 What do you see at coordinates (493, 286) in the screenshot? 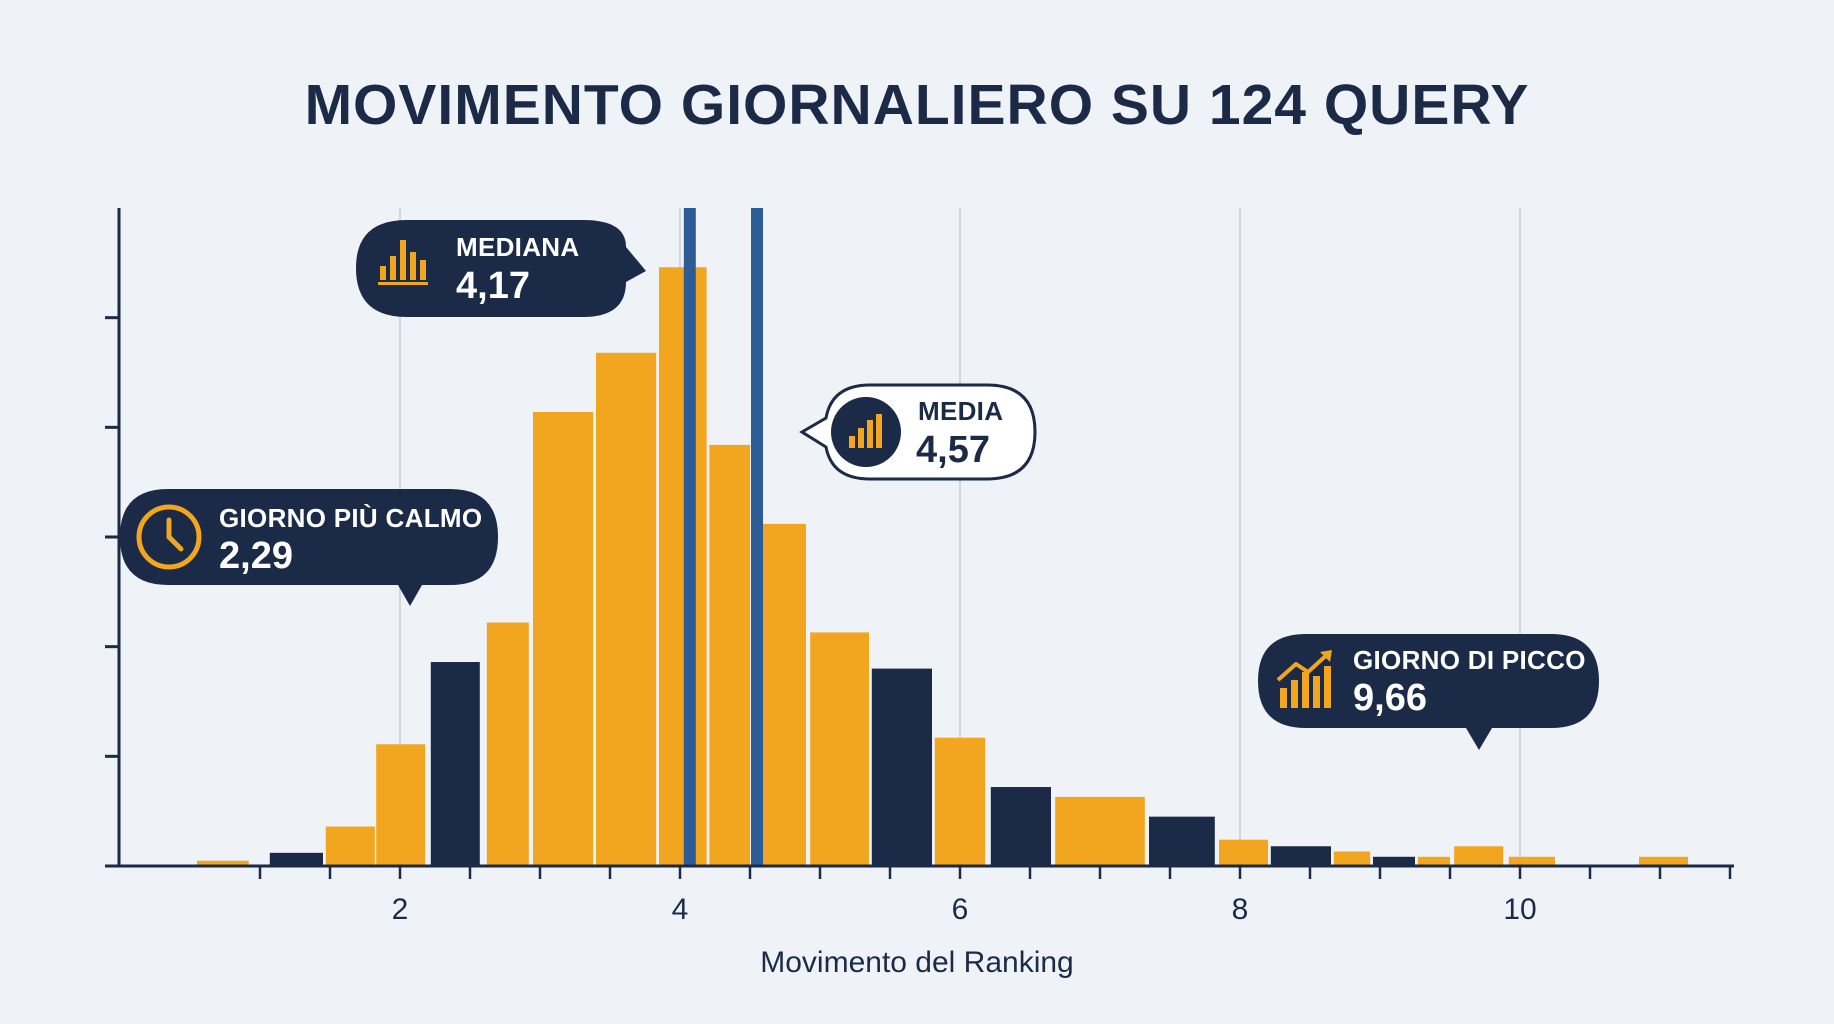
I see `annotation-mediana-value: 4,17` at bounding box center [493, 286].